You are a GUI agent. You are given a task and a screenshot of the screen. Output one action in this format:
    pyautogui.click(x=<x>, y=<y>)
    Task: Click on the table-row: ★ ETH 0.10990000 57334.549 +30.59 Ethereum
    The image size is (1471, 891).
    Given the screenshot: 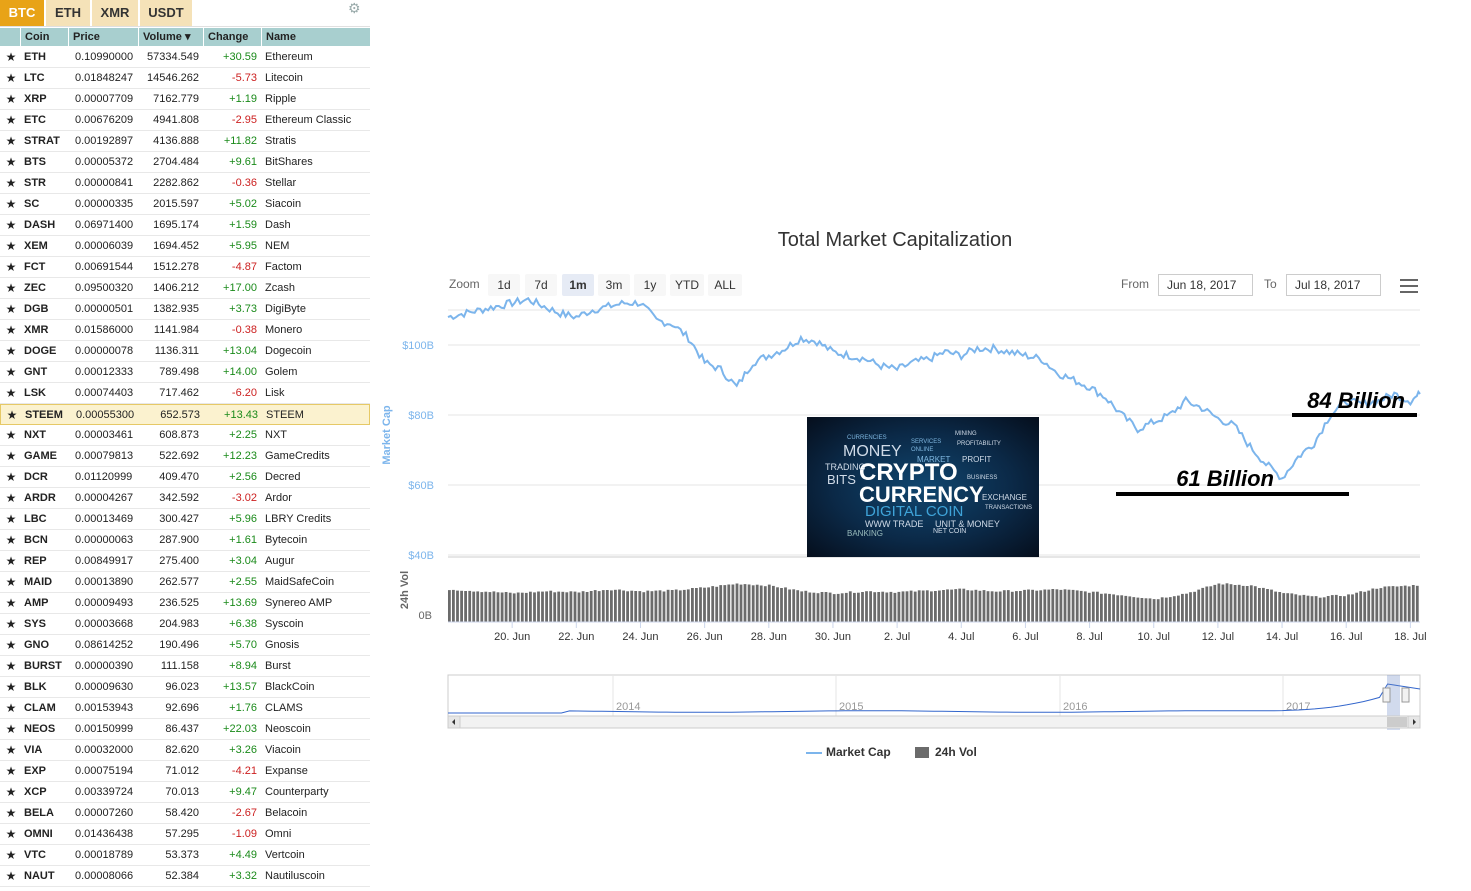 What is the action you would take?
    pyautogui.click(x=185, y=57)
    